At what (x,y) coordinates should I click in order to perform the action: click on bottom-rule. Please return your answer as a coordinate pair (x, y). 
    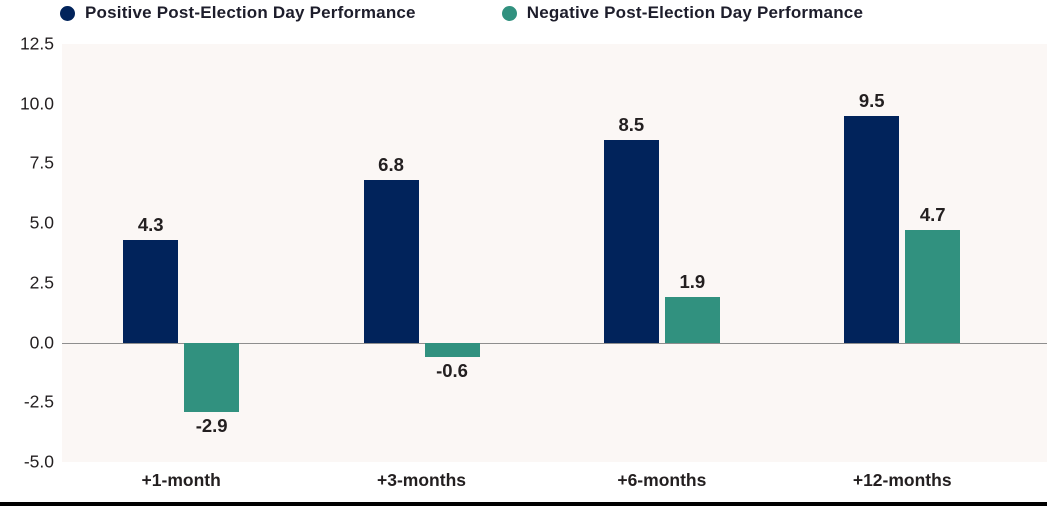
    Looking at the image, I should click on (523, 504).